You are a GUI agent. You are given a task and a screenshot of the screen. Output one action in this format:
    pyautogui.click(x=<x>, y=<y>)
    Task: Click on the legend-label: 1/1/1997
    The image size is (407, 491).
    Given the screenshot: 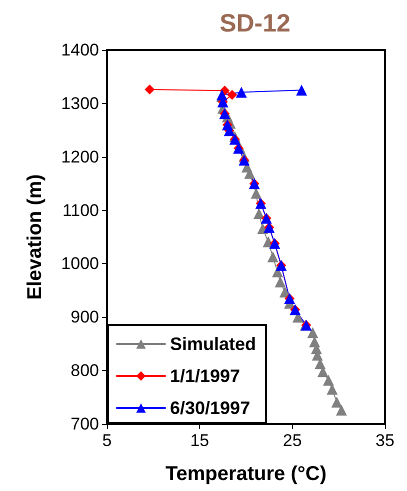 What is the action you would take?
    pyautogui.click(x=205, y=376)
    